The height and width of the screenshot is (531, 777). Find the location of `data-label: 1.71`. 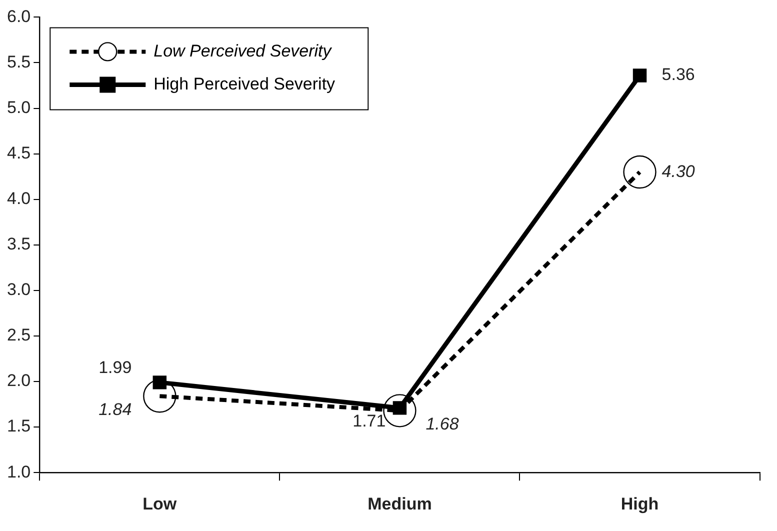

data-label: 1.71 is located at coordinates (369, 421).